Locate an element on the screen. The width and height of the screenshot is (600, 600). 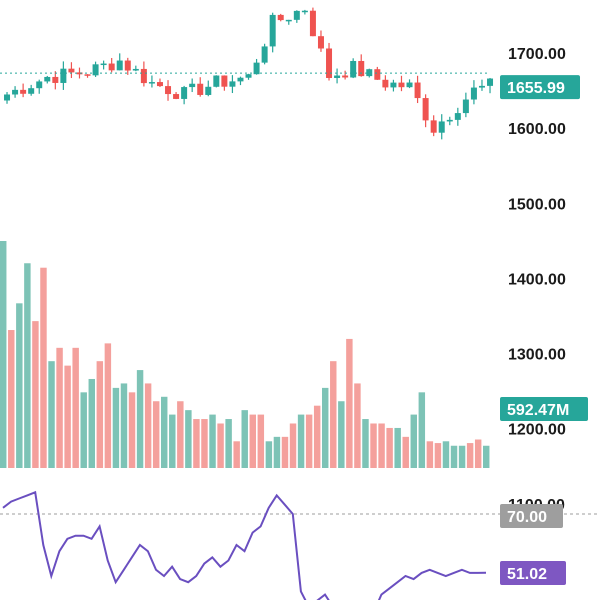
rsi-value-badge-bg is located at coordinates (533, 573).